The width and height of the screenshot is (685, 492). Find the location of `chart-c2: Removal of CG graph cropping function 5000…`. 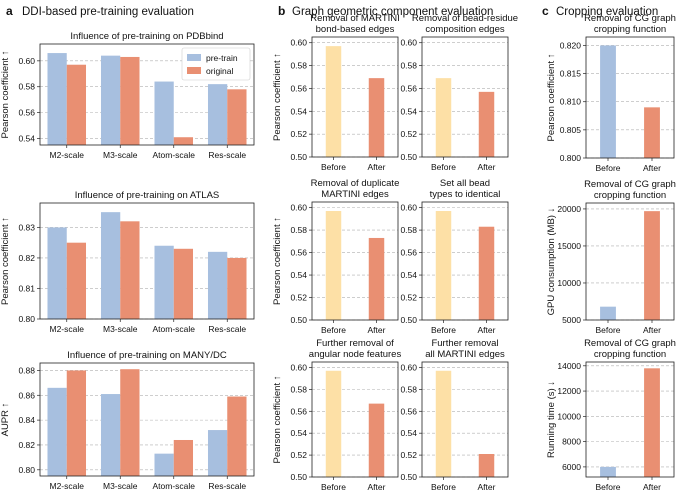

chart-c2: Removal of CG graph cropping function 5000… is located at coordinates (611, 257).